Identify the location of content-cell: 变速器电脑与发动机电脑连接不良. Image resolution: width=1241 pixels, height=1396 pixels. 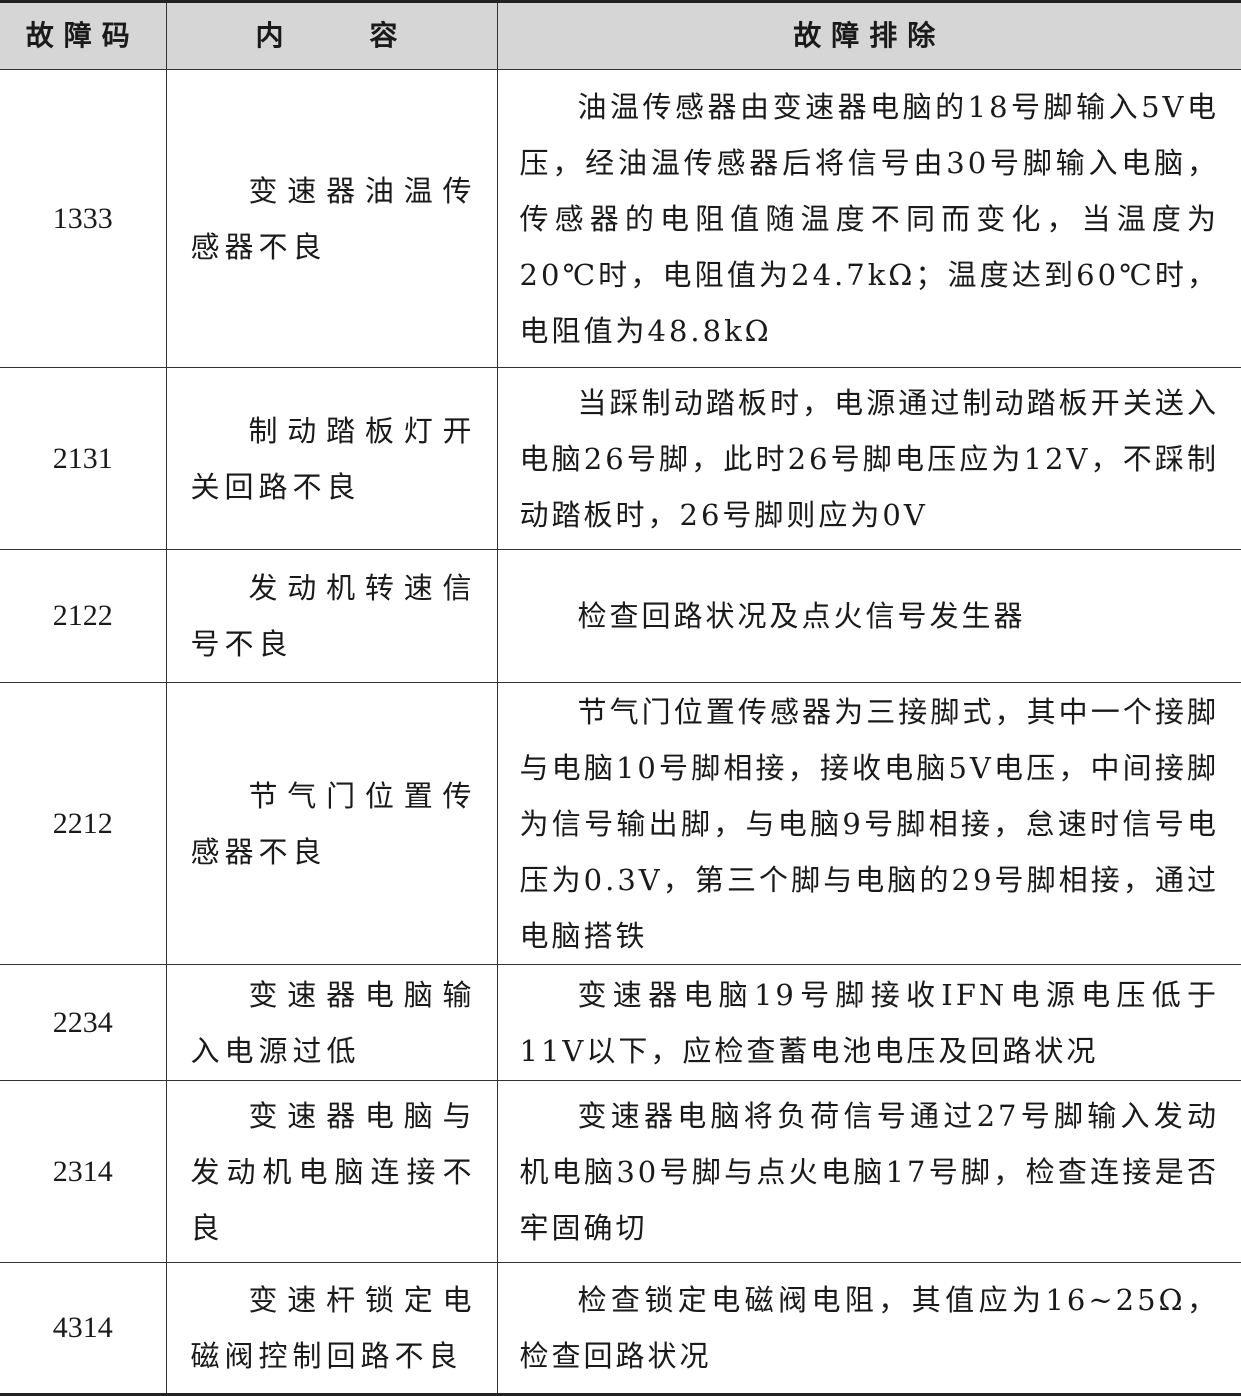
(331, 1171).